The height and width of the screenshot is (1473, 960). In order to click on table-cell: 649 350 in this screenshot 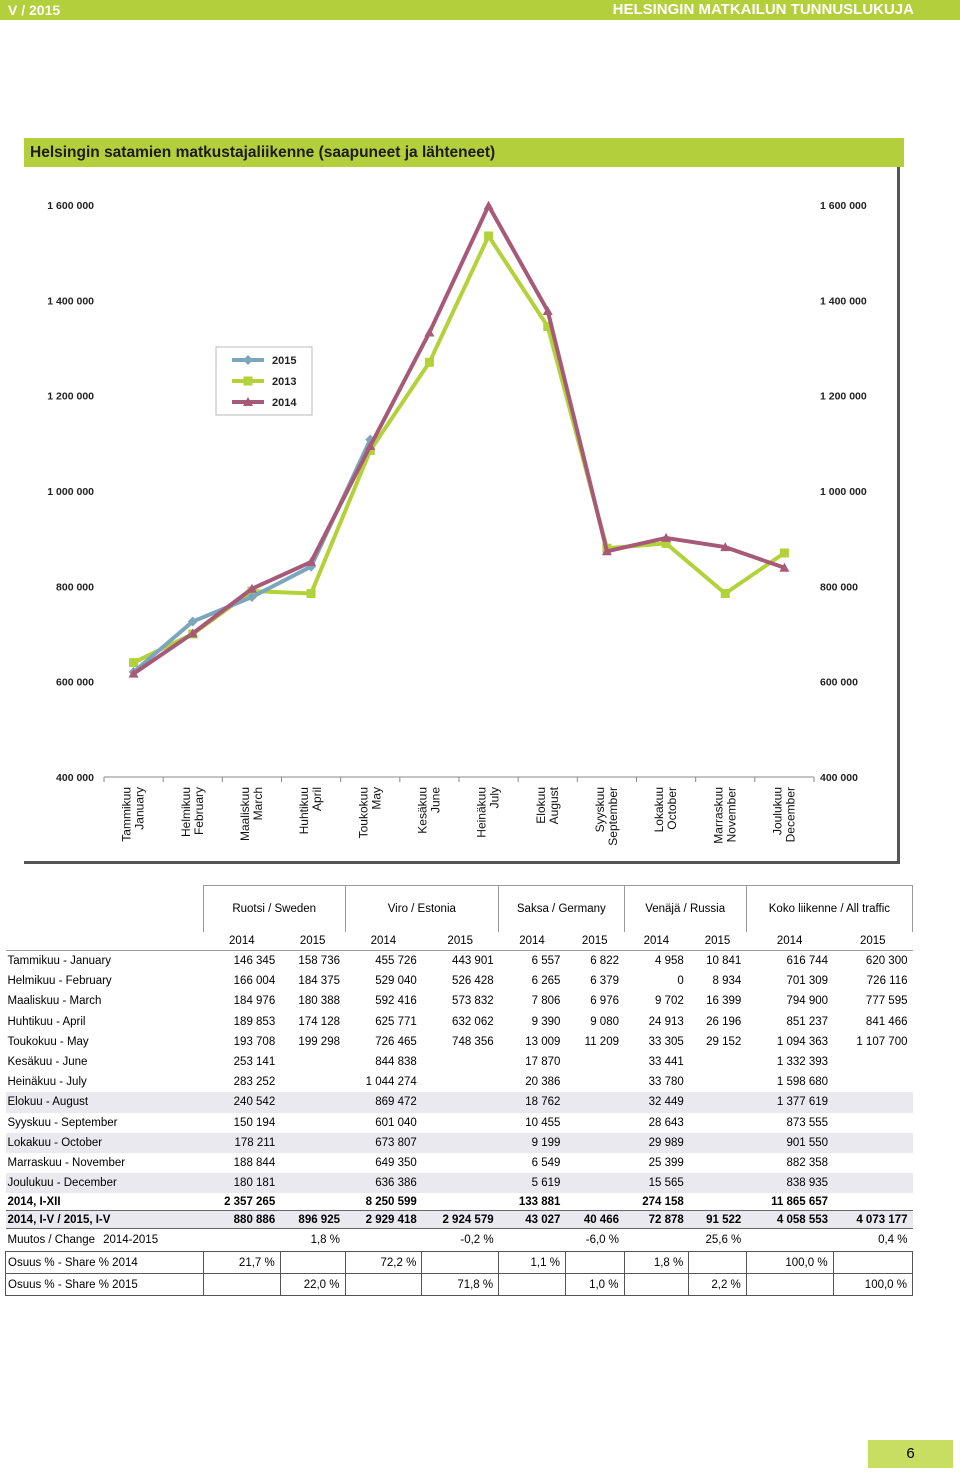, I will do `click(396, 1162)`.